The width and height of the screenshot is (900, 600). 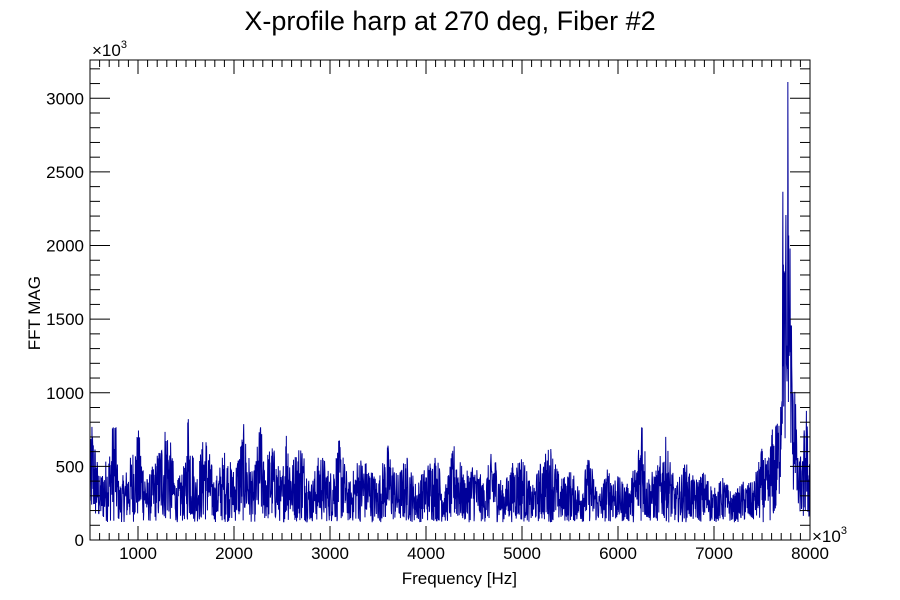 I want to click on y-tick-label: 1000, so click(x=65, y=393).